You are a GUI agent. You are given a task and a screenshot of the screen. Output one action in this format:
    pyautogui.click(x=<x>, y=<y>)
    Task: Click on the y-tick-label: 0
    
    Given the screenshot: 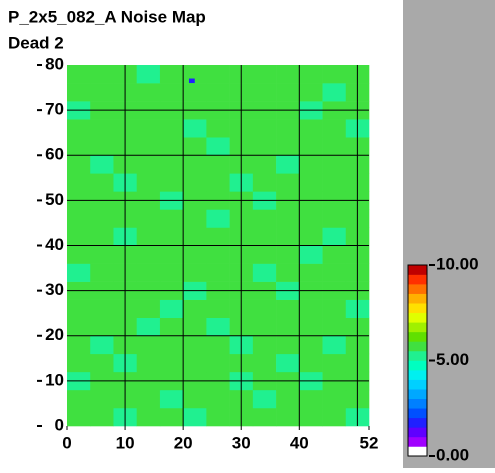 What is the action you would take?
    pyautogui.click(x=59, y=424)
    